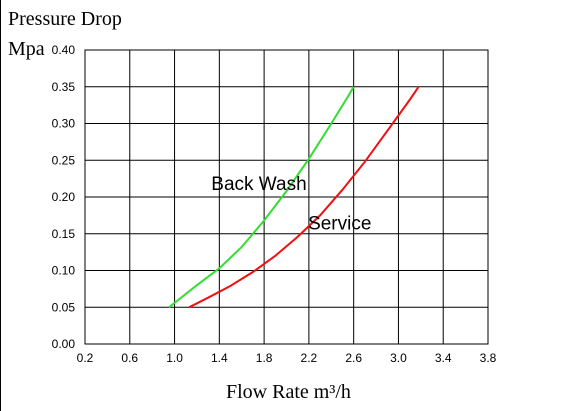 The image size is (580, 411). Describe the element at coordinates (64, 271) in the screenshot. I see `y-tick-label: 0.10` at that location.